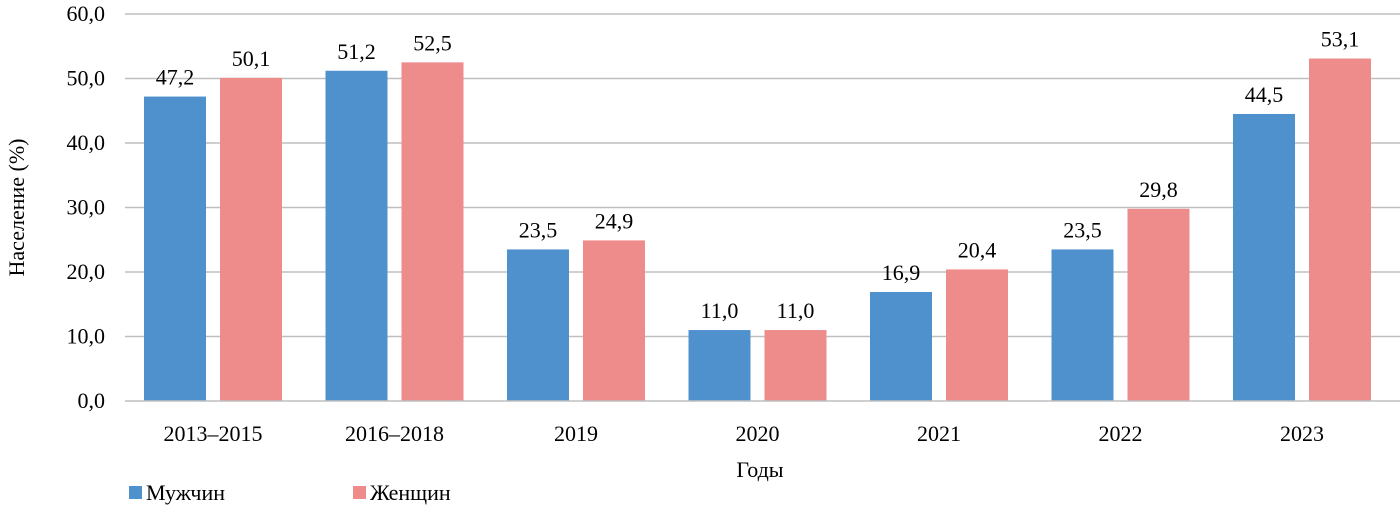 Image resolution: width=1400 pixels, height=510 pixels. I want to click on x-axis-title: Годы, so click(759, 469).